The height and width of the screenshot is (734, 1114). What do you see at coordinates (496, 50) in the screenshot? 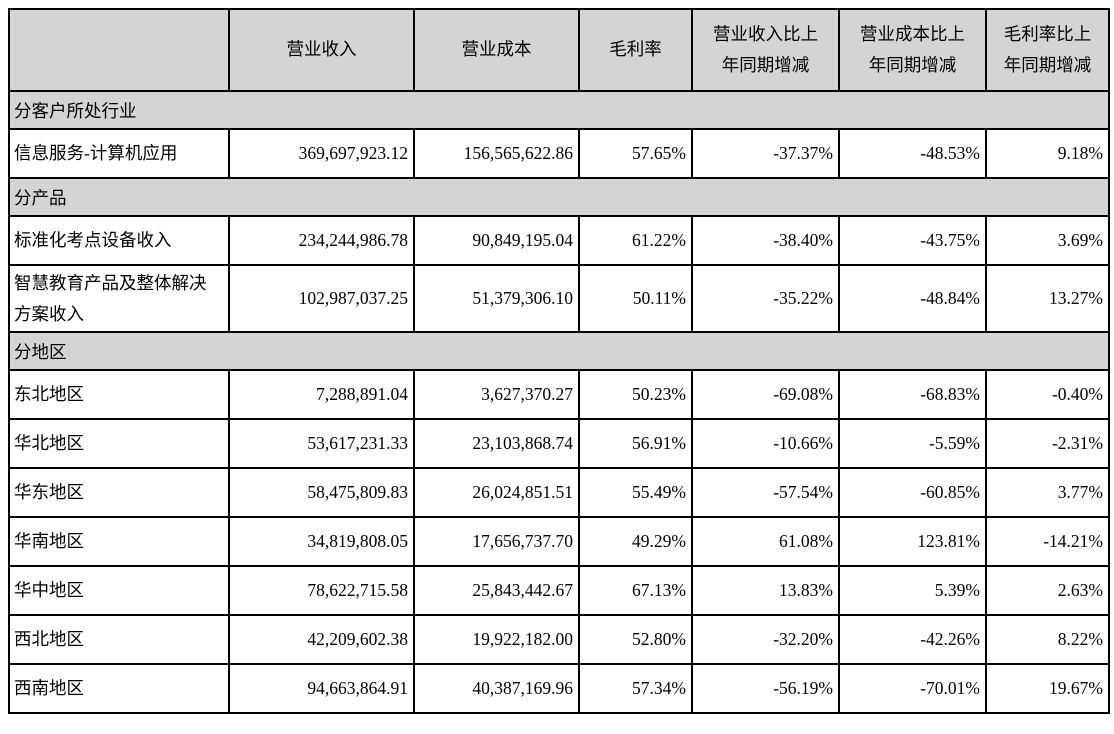
I see `column-header: 营业成本` at bounding box center [496, 50].